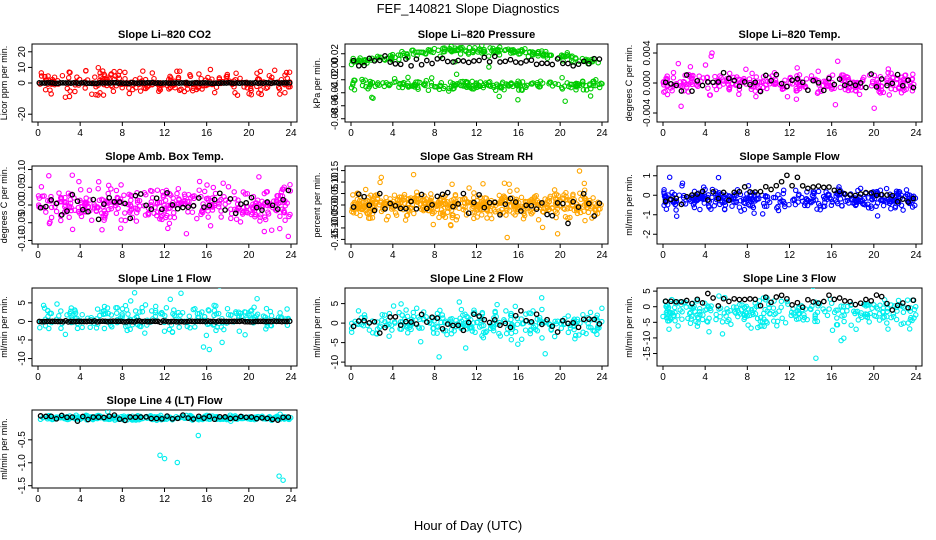 The image size is (936, 540). Describe the element at coordinates (789, 279) in the screenshot. I see `panel-title: Slope Line 3 Flow` at that location.